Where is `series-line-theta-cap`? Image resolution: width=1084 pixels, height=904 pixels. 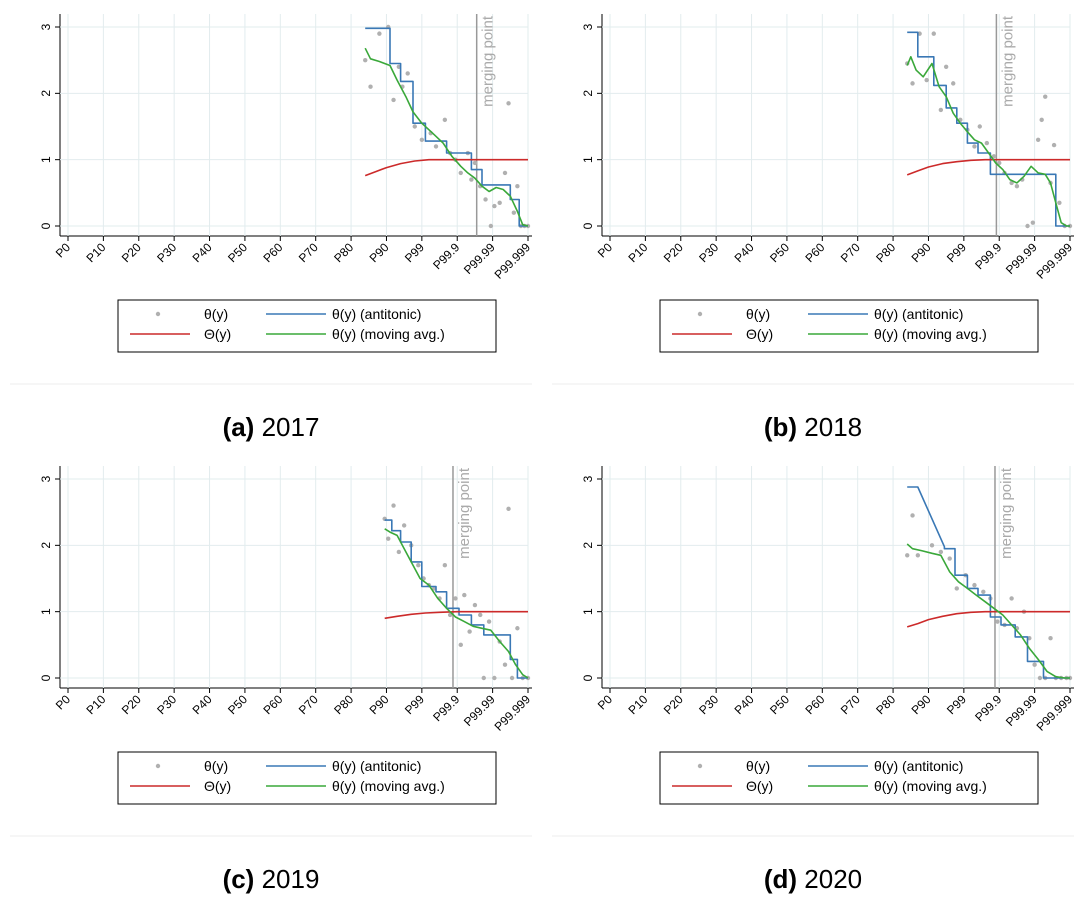 series-line-theta-cap is located at coordinates (446, 167).